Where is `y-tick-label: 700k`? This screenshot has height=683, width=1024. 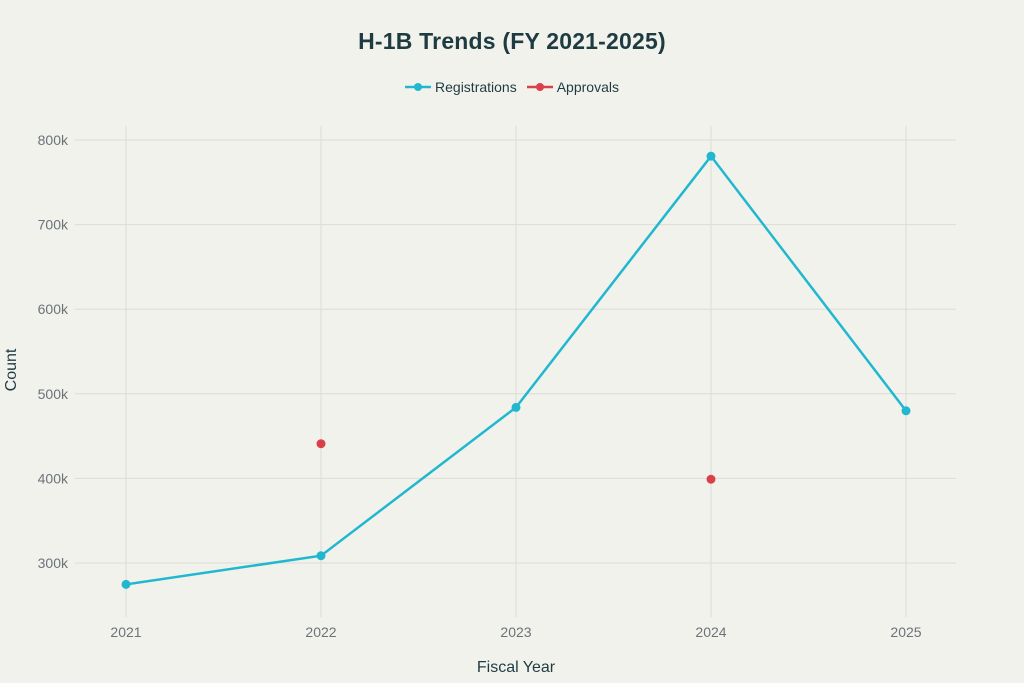 y-tick-label: 700k is located at coordinates (53, 225).